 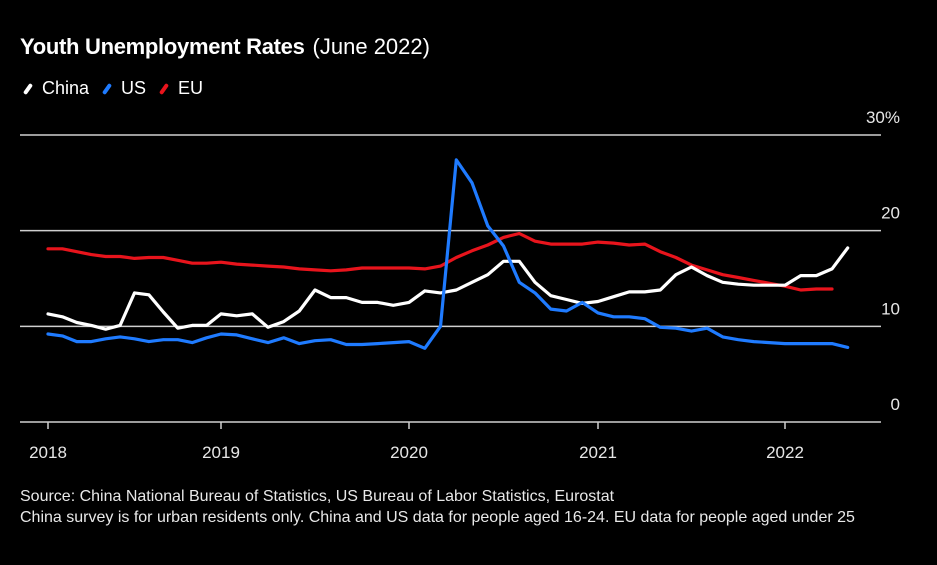 I want to click on x-tick-label: 2021, so click(x=598, y=452).